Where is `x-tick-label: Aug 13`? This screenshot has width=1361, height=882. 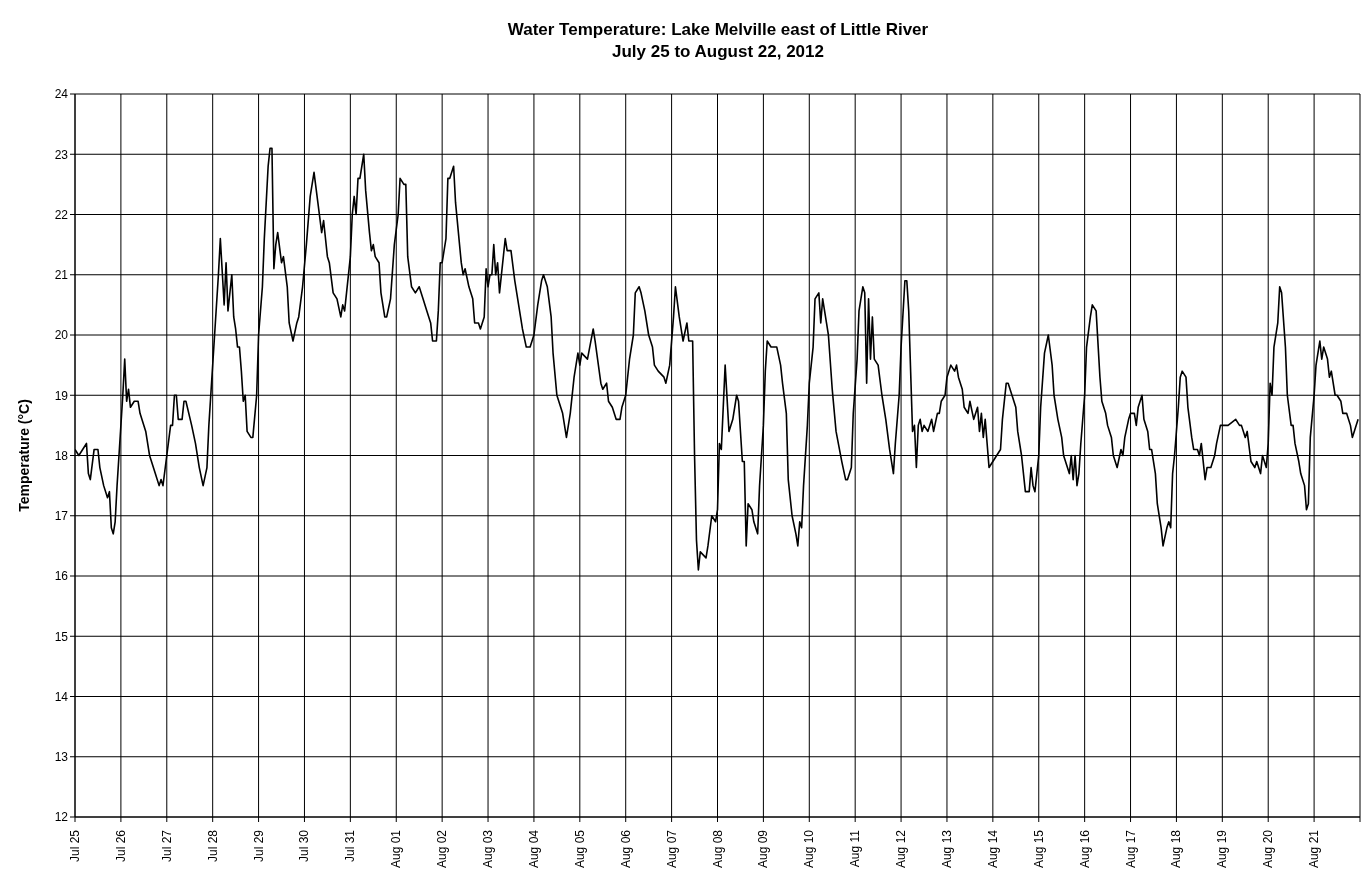 x-tick-label: Aug 13 is located at coordinates (946, 849).